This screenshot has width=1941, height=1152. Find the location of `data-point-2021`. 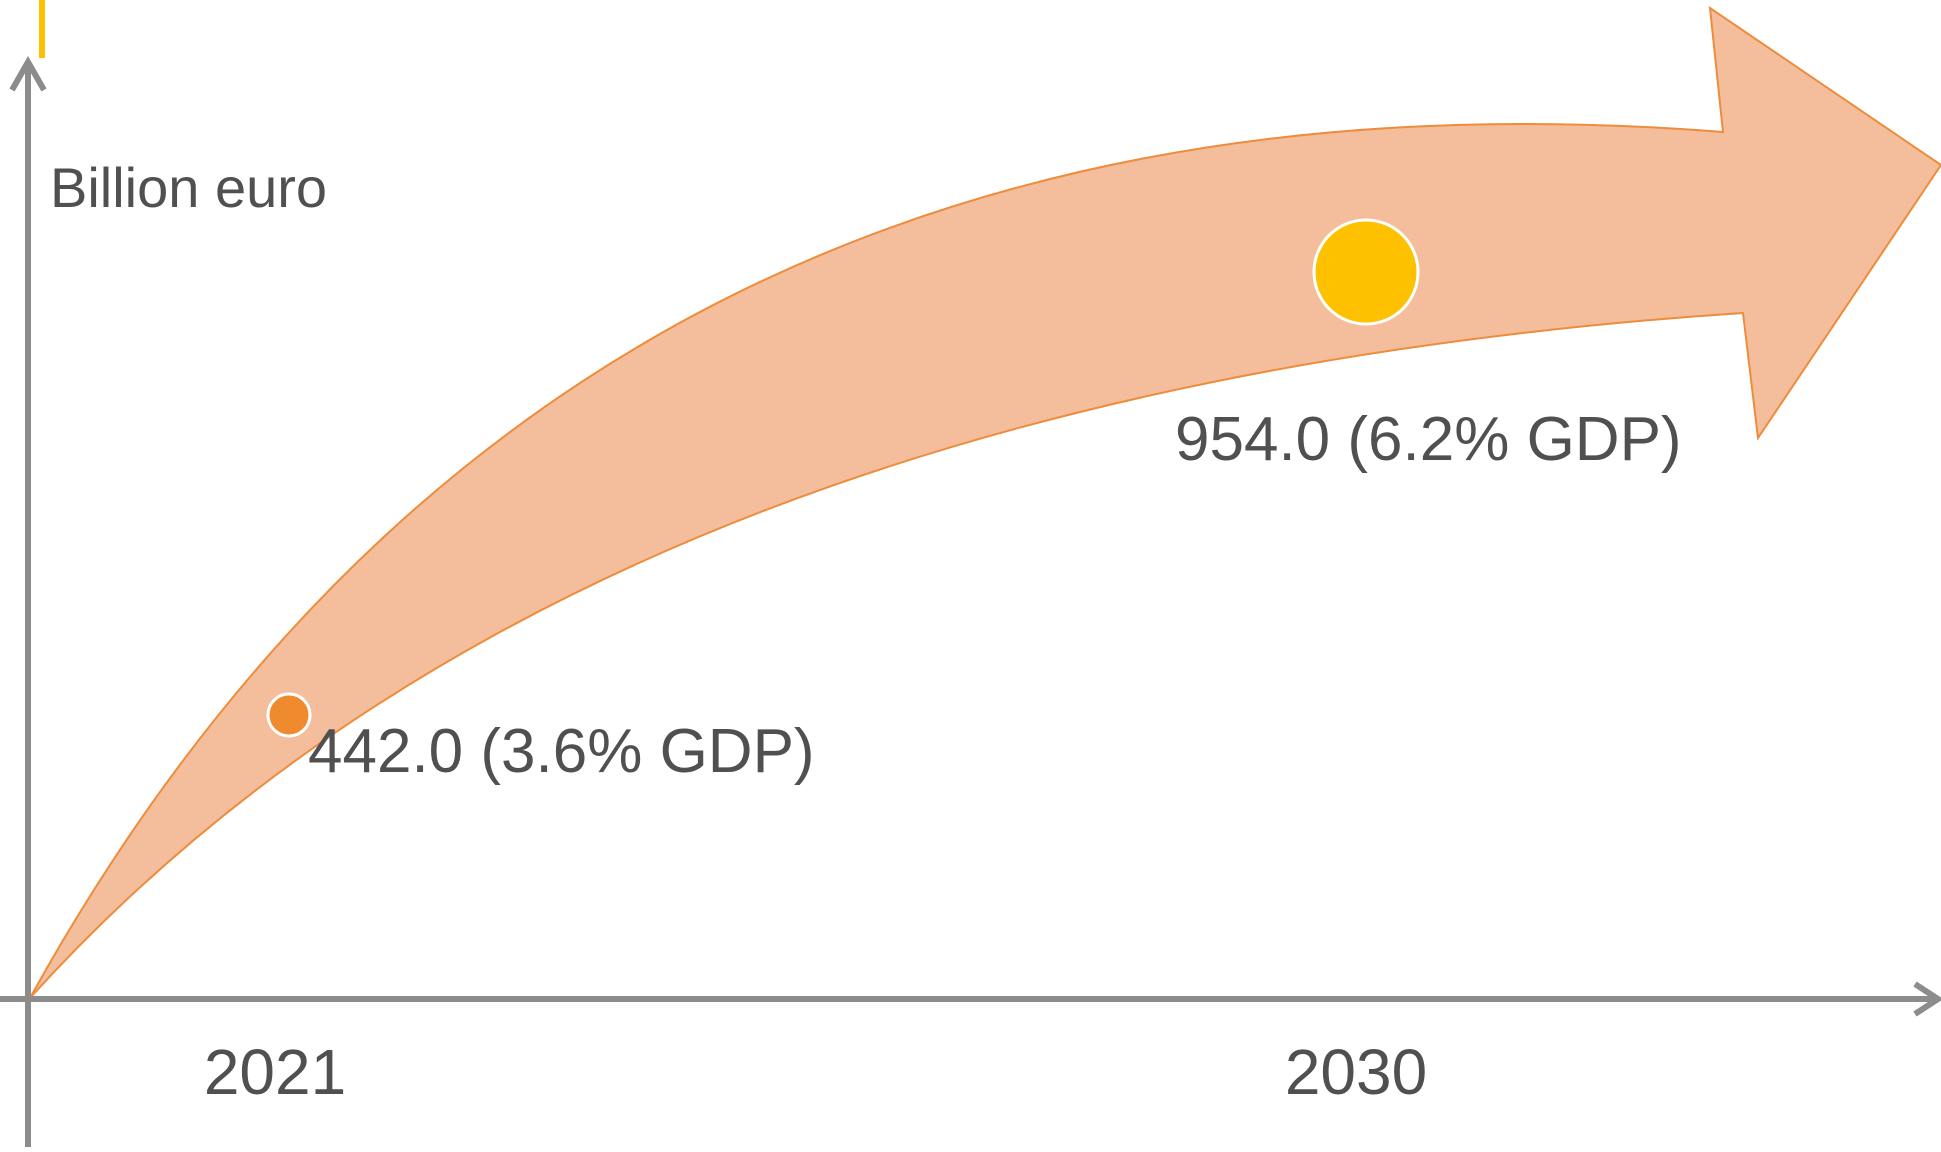

data-point-2021 is located at coordinates (289, 715).